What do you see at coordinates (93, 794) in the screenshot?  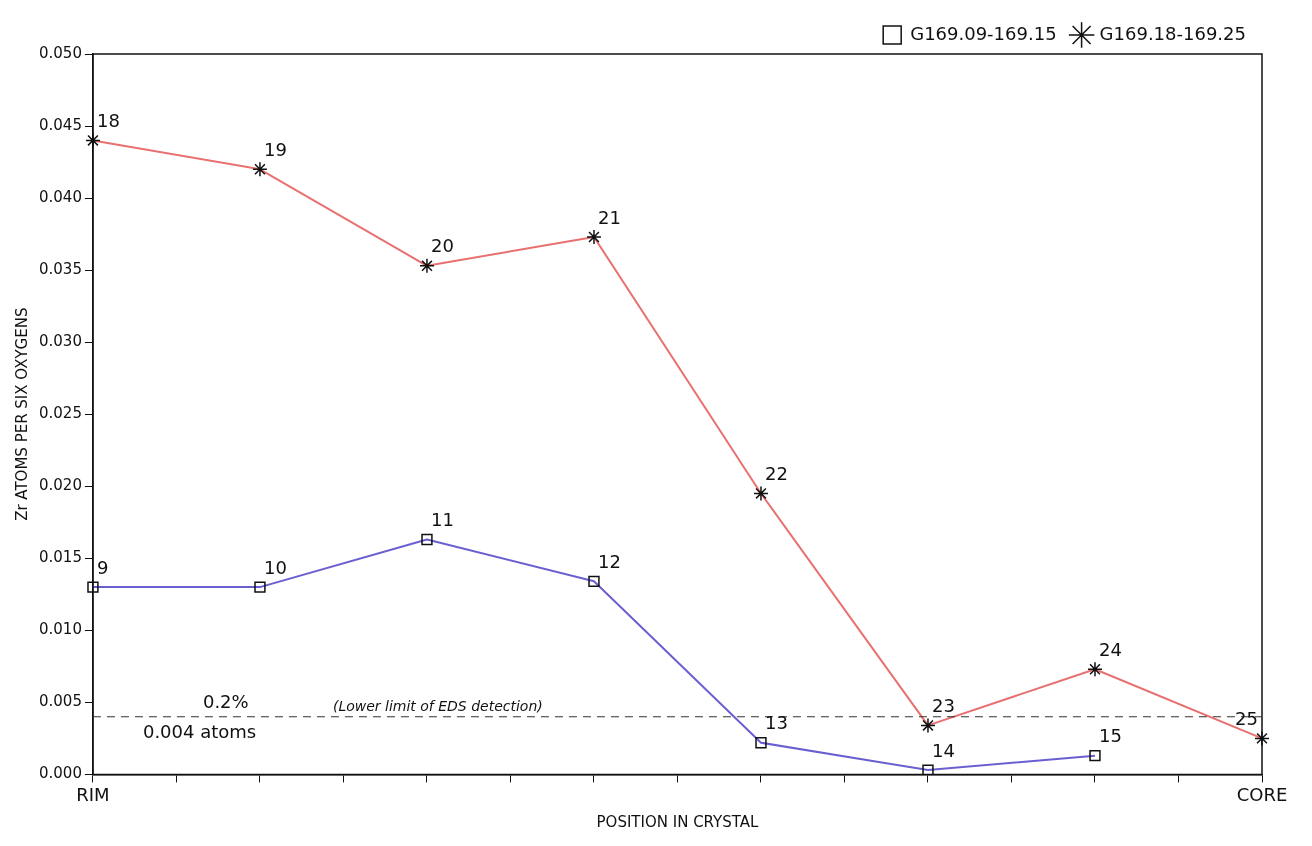 I see `x-tick-label: RIM` at bounding box center [93, 794].